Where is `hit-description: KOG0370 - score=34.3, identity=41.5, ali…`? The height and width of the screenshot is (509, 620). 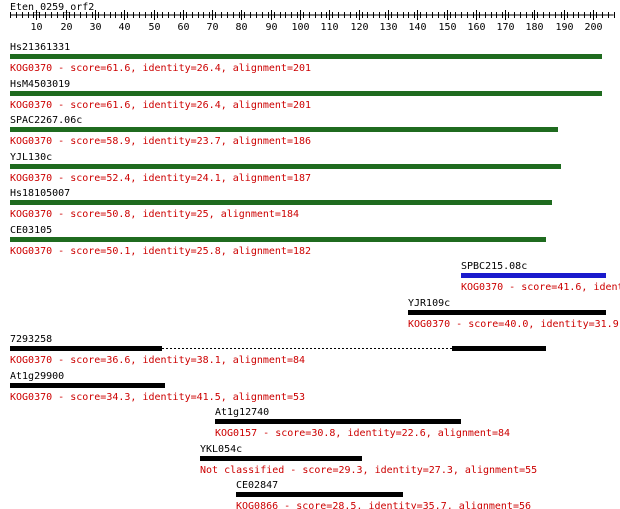 hit-description: KOG0370 - score=34.3, identity=41.5, ali… is located at coordinates (157, 397).